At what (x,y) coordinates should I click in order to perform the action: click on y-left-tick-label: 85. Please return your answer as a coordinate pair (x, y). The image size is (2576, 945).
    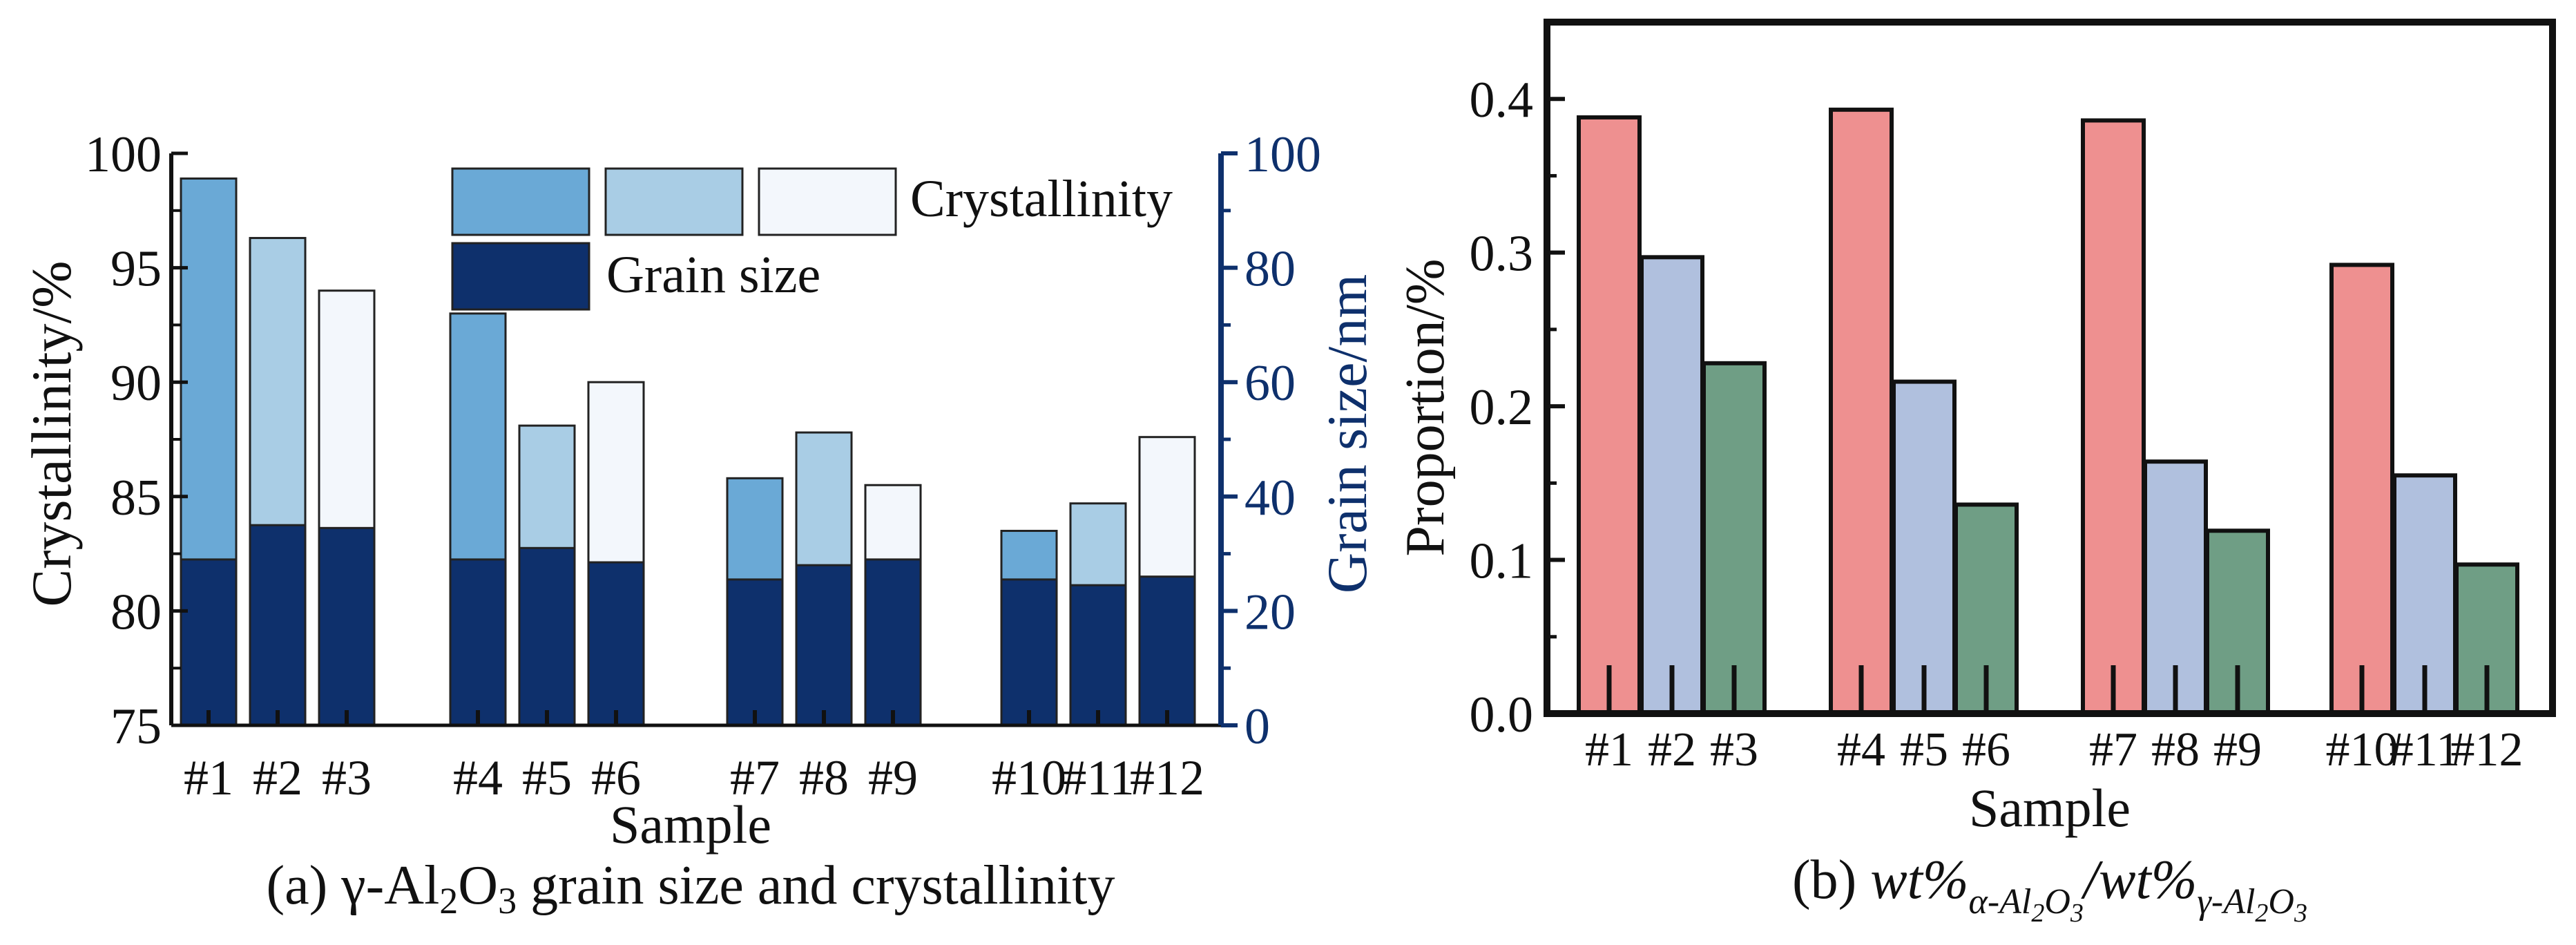
    Looking at the image, I should click on (136, 498).